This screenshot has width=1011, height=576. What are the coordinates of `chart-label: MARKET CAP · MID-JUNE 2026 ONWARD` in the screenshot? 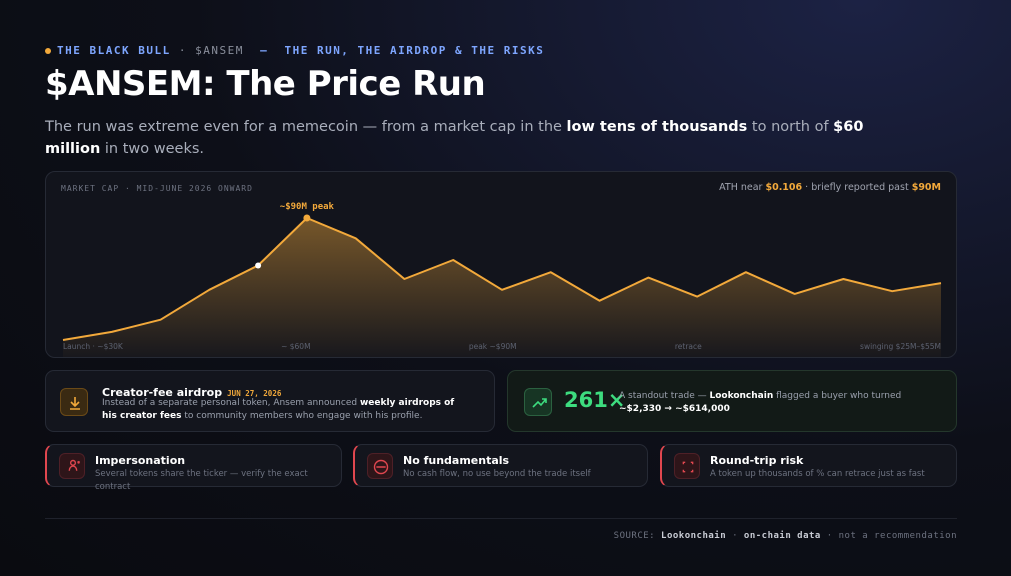 It's located at (157, 188).